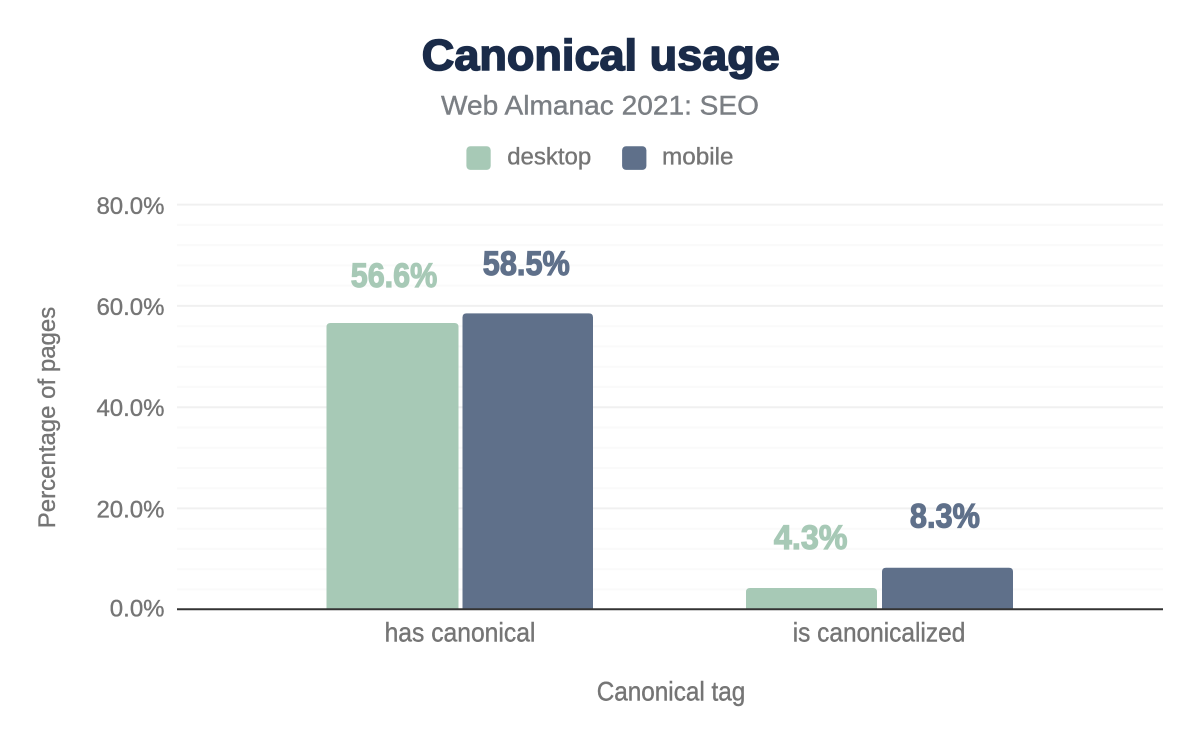 This screenshot has height=747, width=1200. What do you see at coordinates (945, 517) in the screenshot?
I see `svg-text: 8.3%` at bounding box center [945, 517].